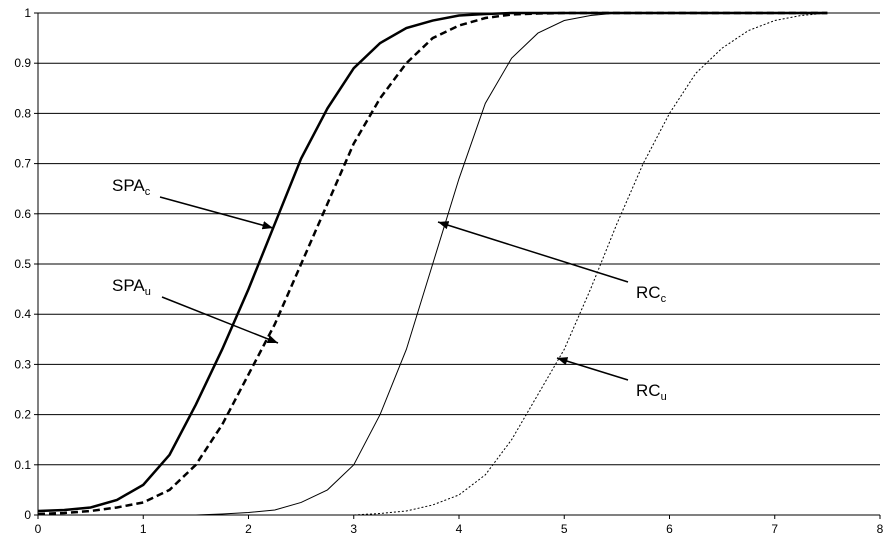 The width and height of the screenshot is (890, 542). I want to click on x-tick-label: 4, so click(459, 529).